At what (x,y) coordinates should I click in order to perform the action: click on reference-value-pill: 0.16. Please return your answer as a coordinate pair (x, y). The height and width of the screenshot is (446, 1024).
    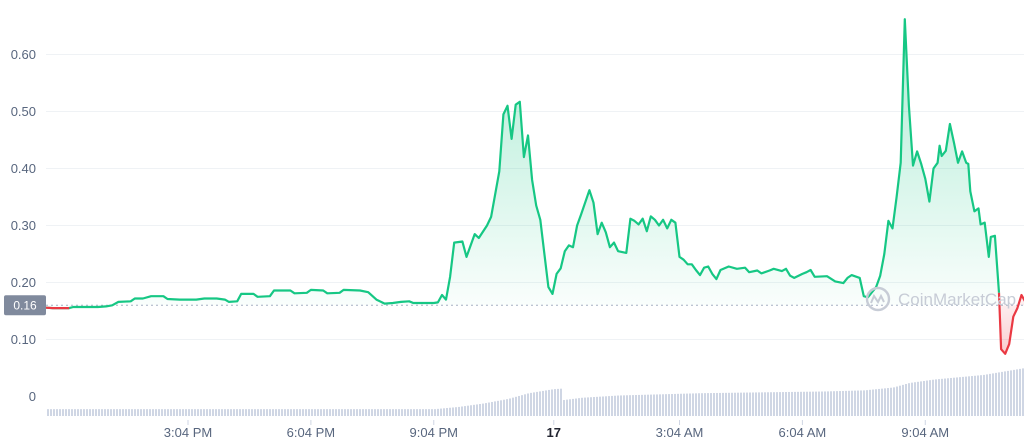
    Looking at the image, I should click on (25, 305).